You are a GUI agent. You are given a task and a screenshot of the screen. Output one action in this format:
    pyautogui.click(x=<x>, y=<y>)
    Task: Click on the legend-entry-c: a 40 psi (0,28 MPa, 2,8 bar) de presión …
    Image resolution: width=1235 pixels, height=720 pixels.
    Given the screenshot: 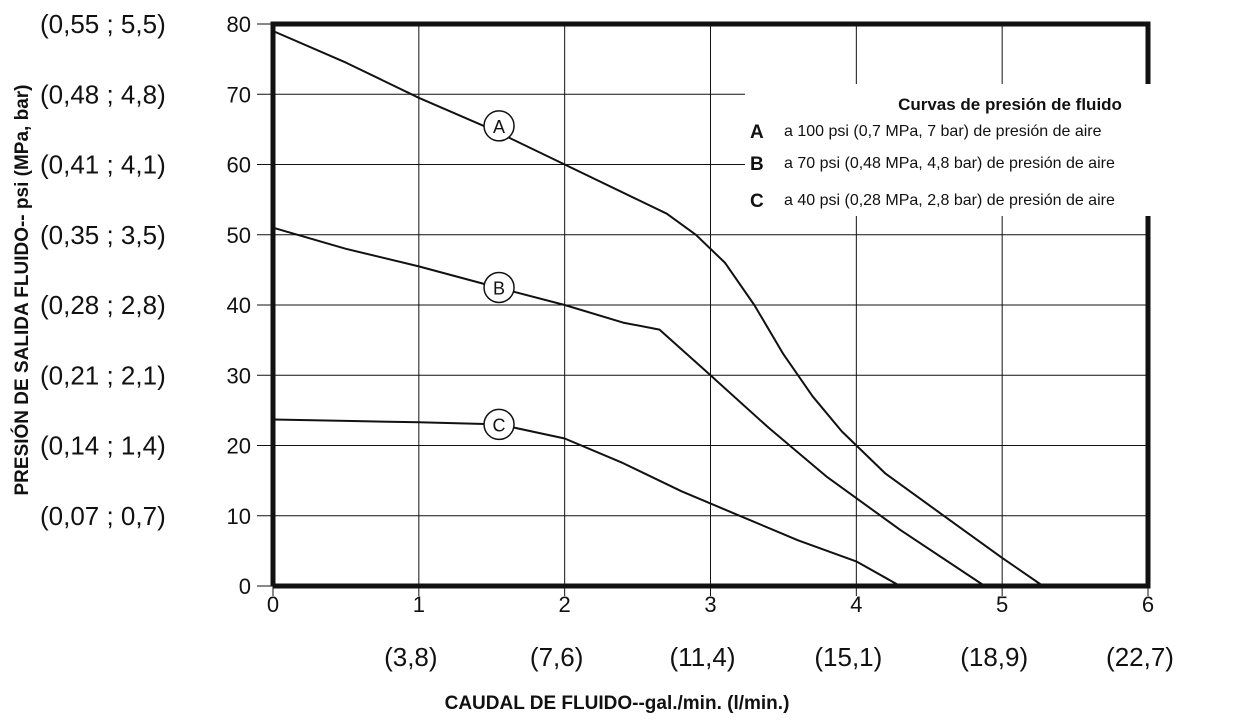 What is the action you would take?
    pyautogui.click(x=949, y=200)
    